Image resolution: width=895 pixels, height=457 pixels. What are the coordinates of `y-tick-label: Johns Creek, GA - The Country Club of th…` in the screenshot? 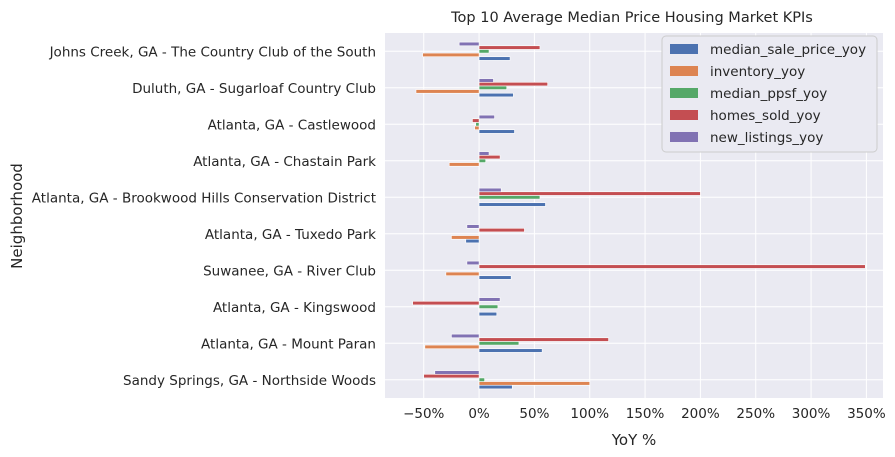 It's located at (212, 52).